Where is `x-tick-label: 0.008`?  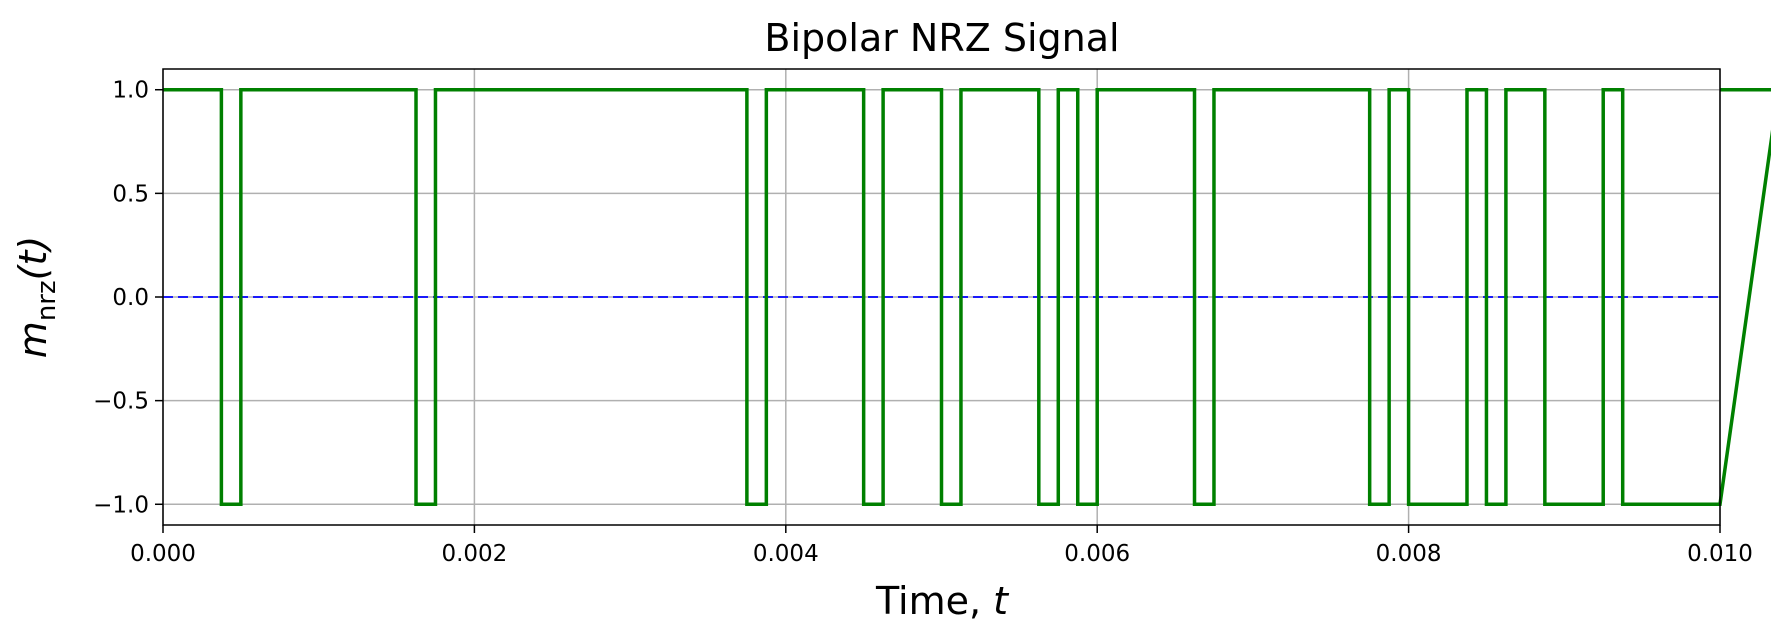 x-tick-label: 0.008 is located at coordinates (1409, 554).